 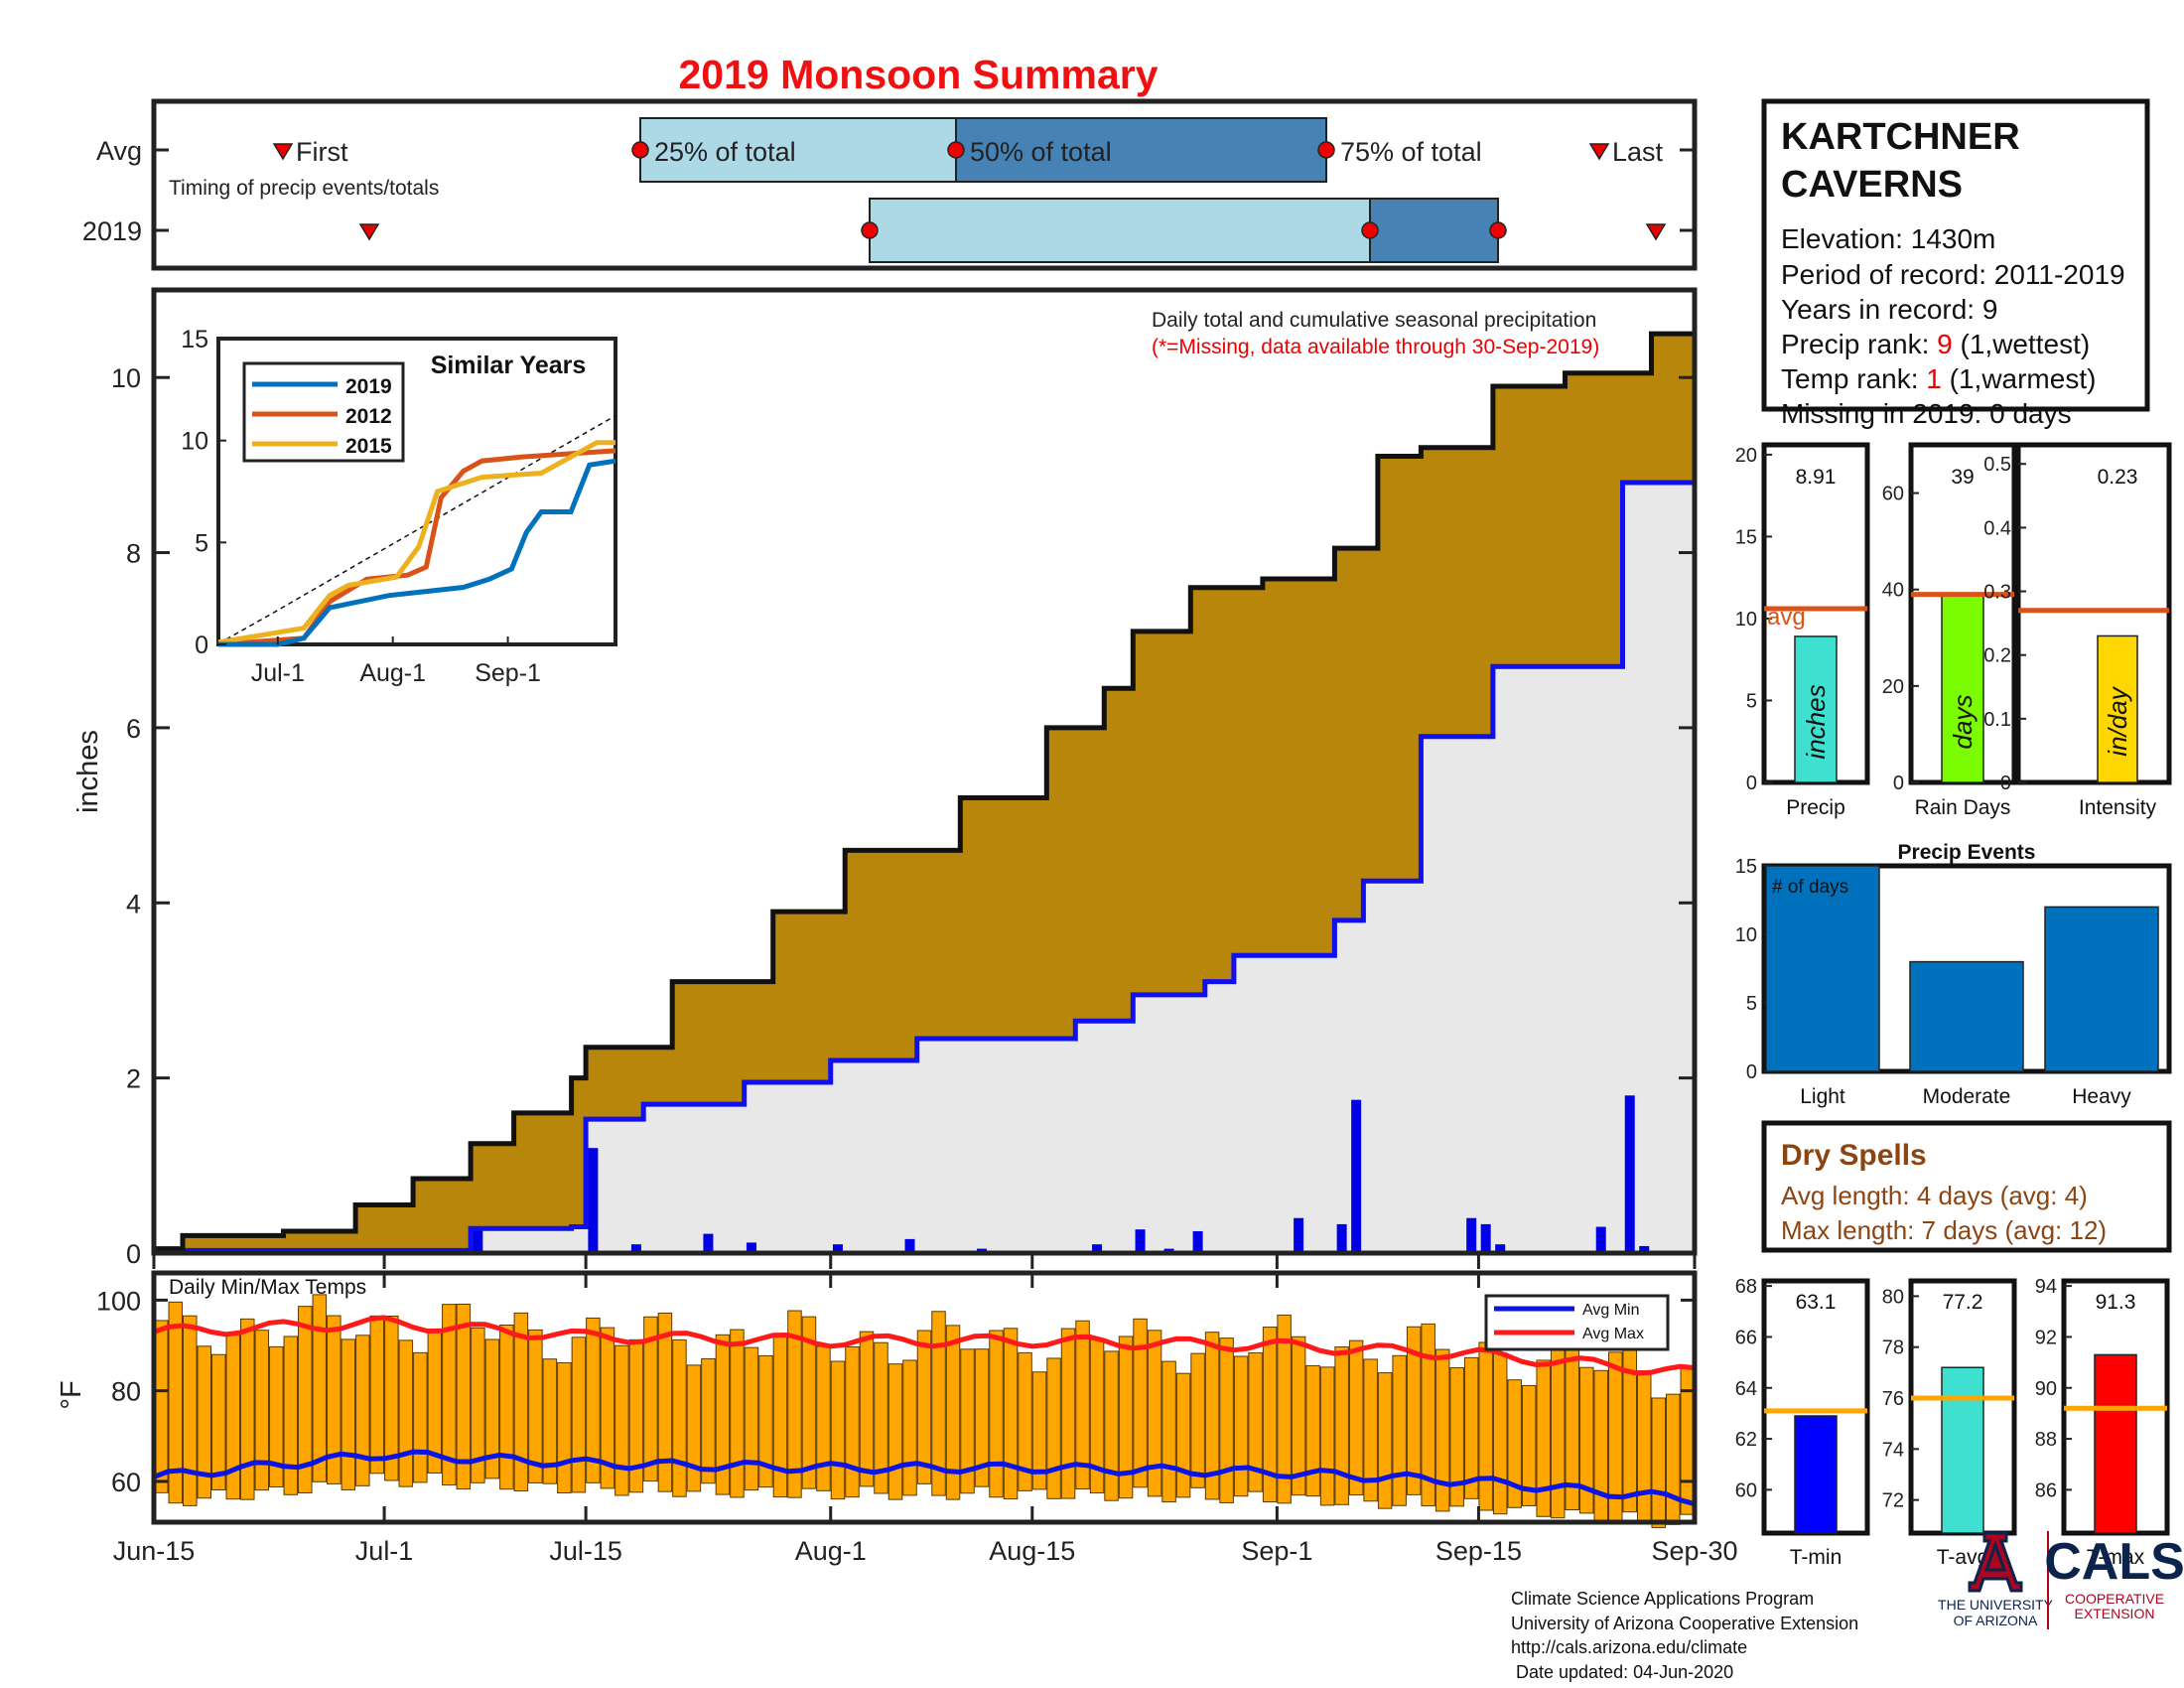 What do you see at coordinates (509, 365) in the screenshot?
I see `inset-title: Similar Years` at bounding box center [509, 365].